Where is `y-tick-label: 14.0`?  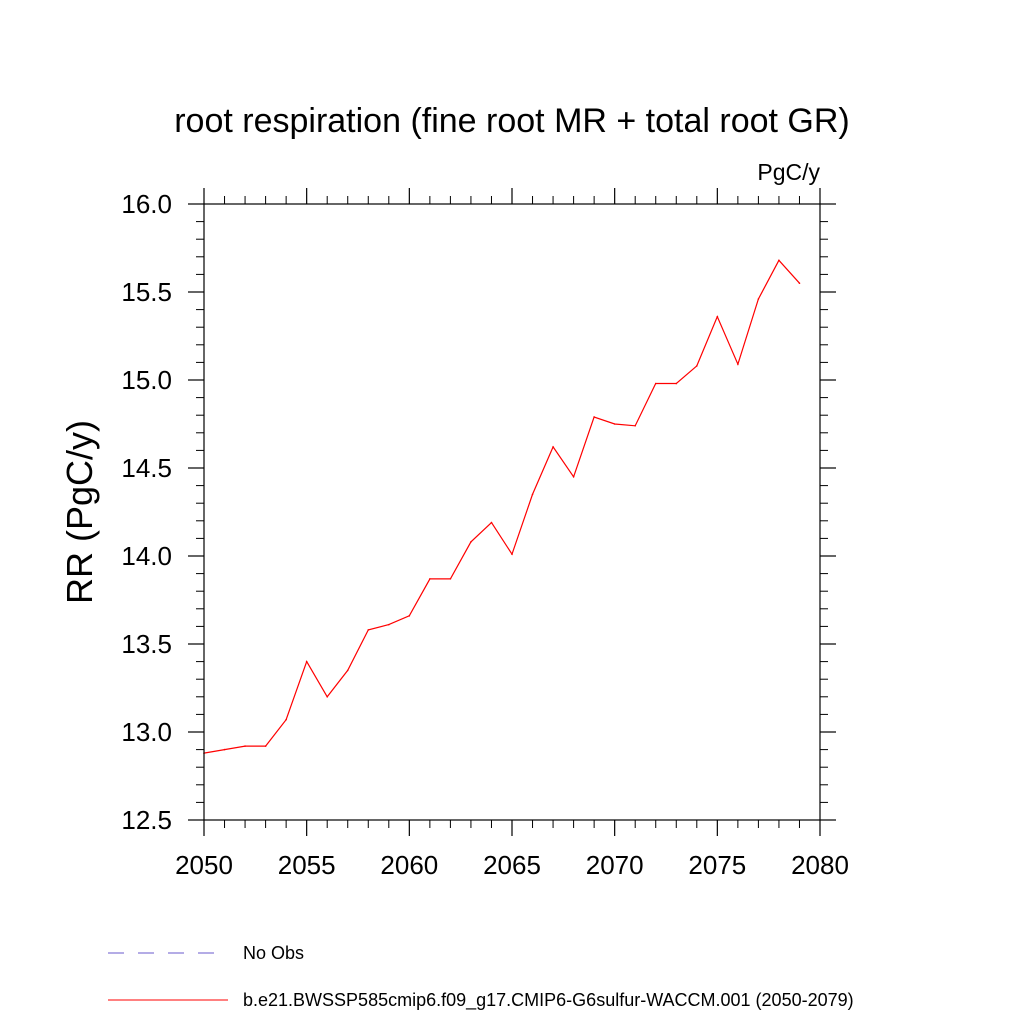 y-tick-label: 14.0 is located at coordinates (146, 556).